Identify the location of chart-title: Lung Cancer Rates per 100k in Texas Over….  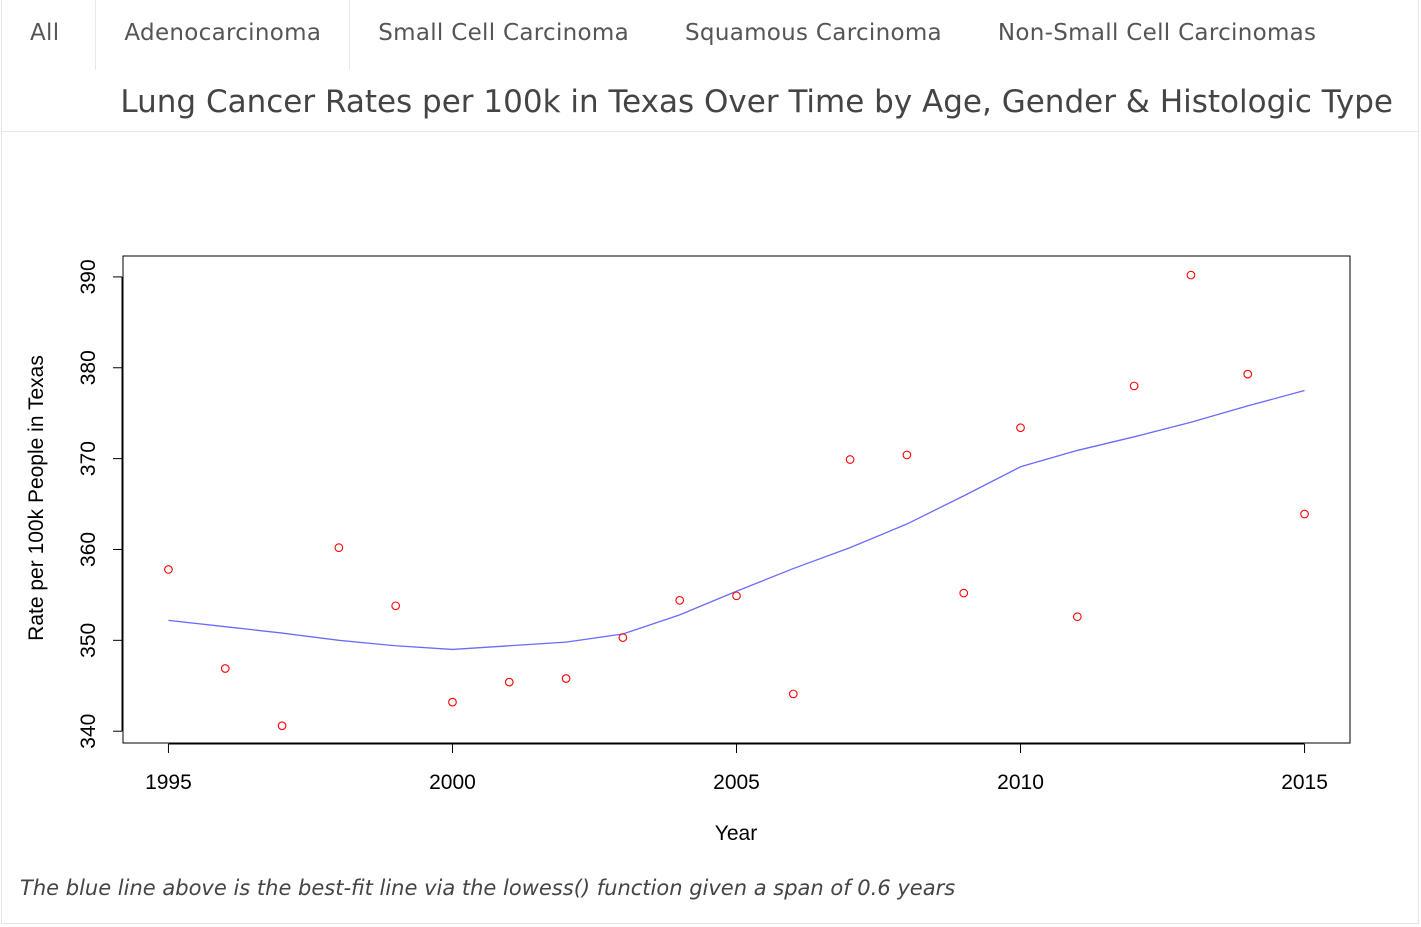
(756, 102).